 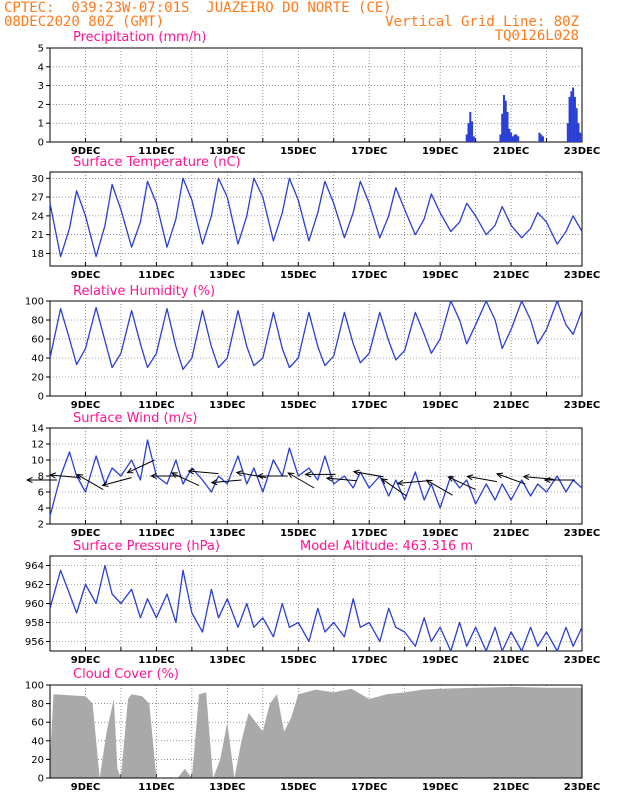 What do you see at coordinates (37, 461) in the screenshot?
I see `y-tick-label: 10` at bounding box center [37, 461].